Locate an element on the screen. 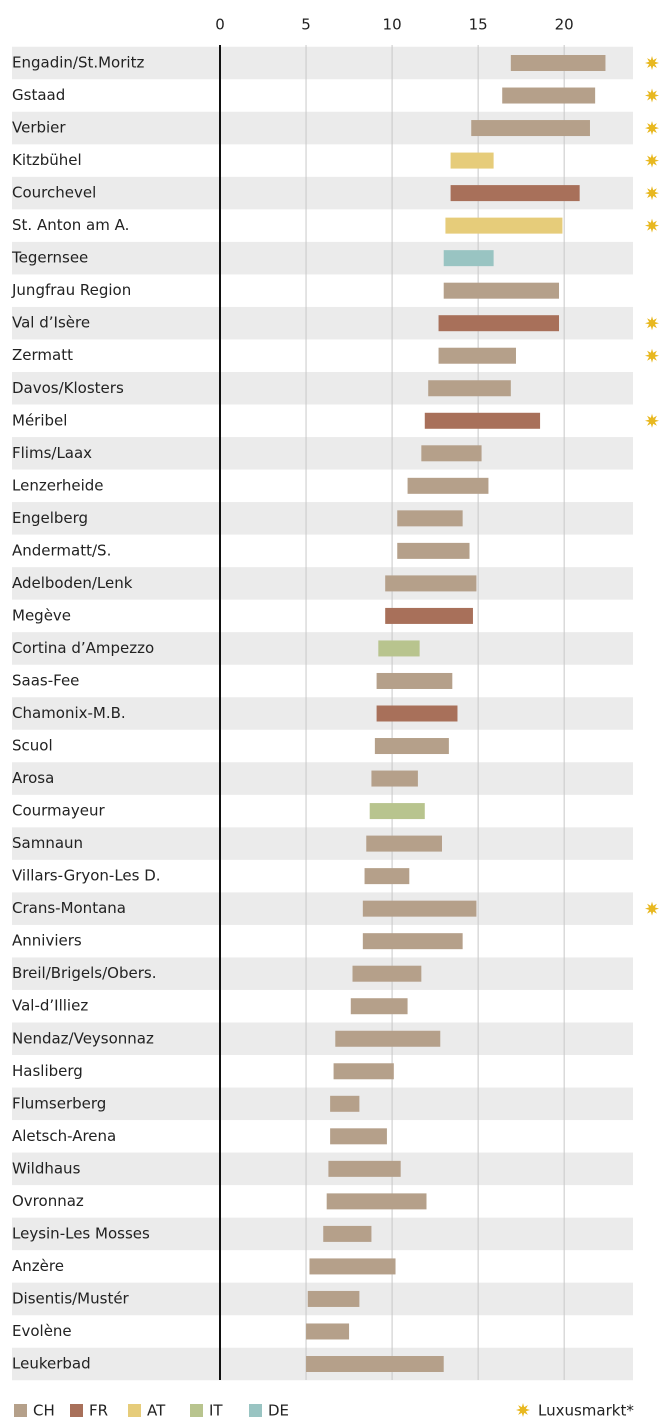  category-label: Lenzerheide is located at coordinates (58, 485).